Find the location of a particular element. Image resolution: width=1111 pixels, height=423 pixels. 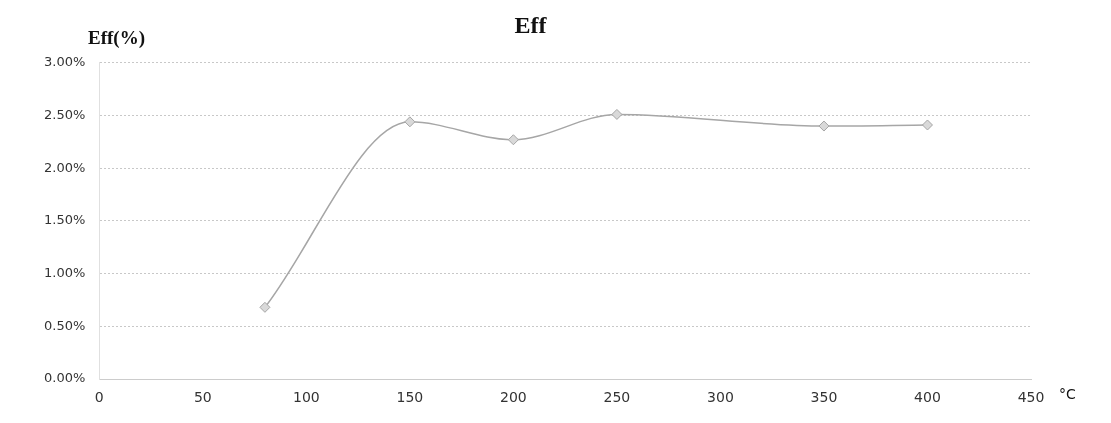

x-tick-label: 350 is located at coordinates (824, 396).